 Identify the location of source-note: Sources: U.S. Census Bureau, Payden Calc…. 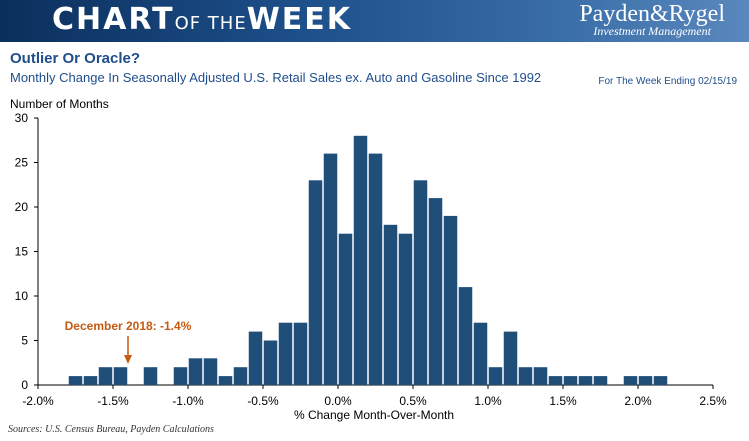
(111, 429).